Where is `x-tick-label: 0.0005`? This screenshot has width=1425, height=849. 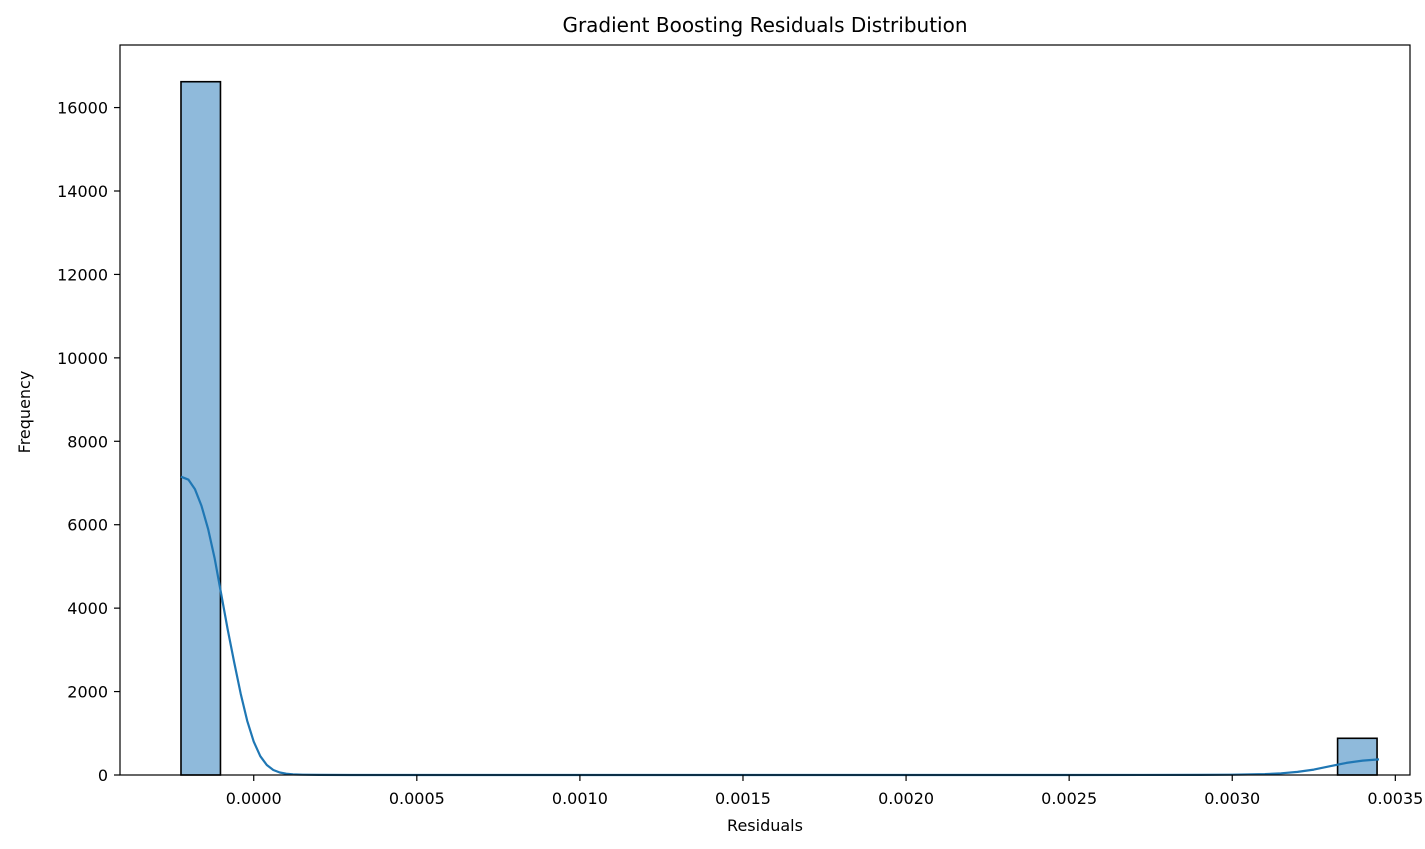 x-tick-label: 0.0005 is located at coordinates (417, 798).